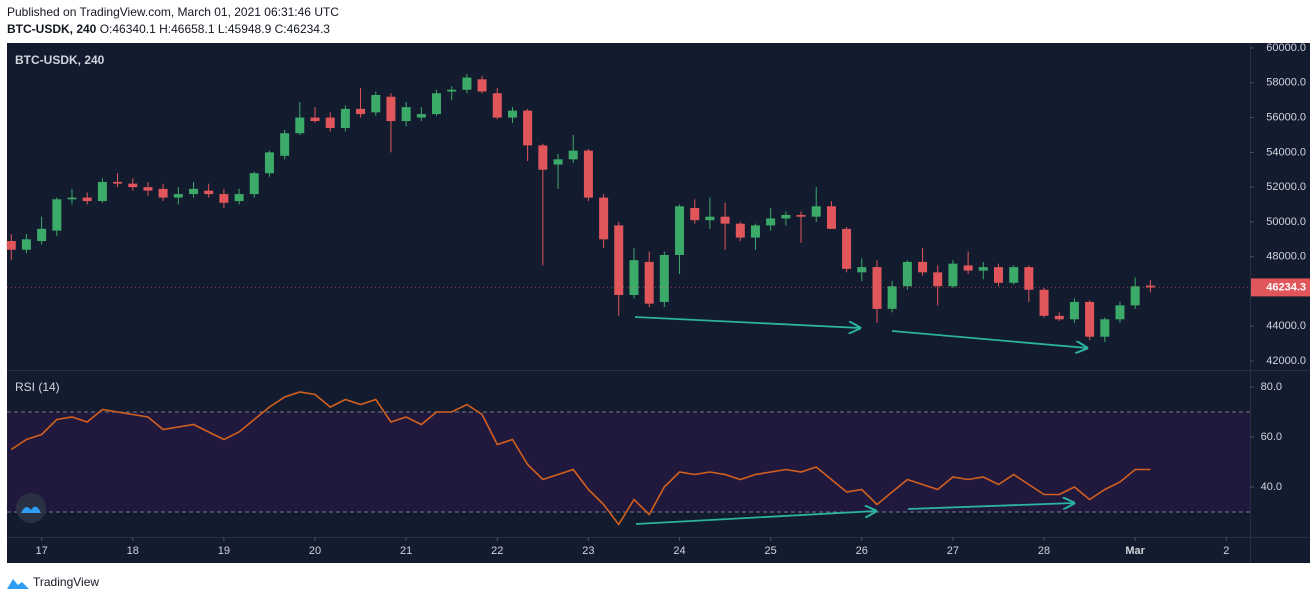  I want to click on y-tick-label: 44000.0, so click(1286, 326).